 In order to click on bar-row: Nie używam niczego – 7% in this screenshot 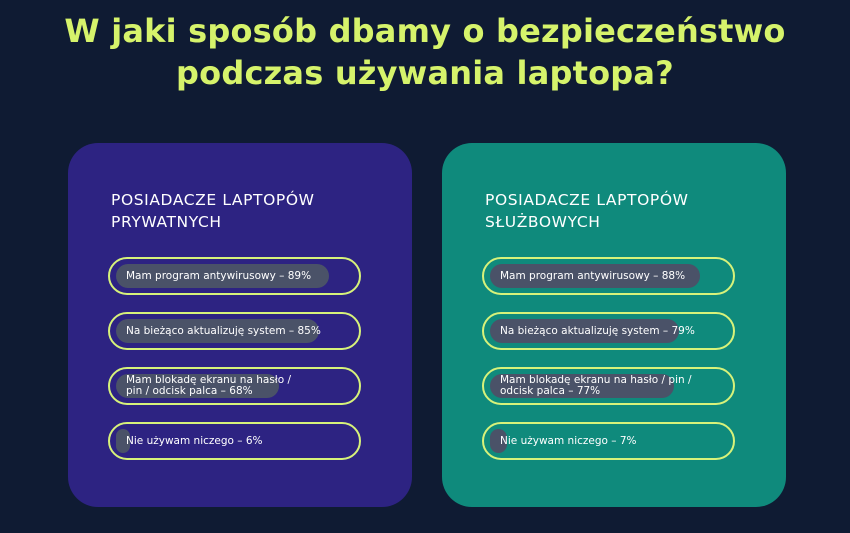, I will do `click(608, 441)`.